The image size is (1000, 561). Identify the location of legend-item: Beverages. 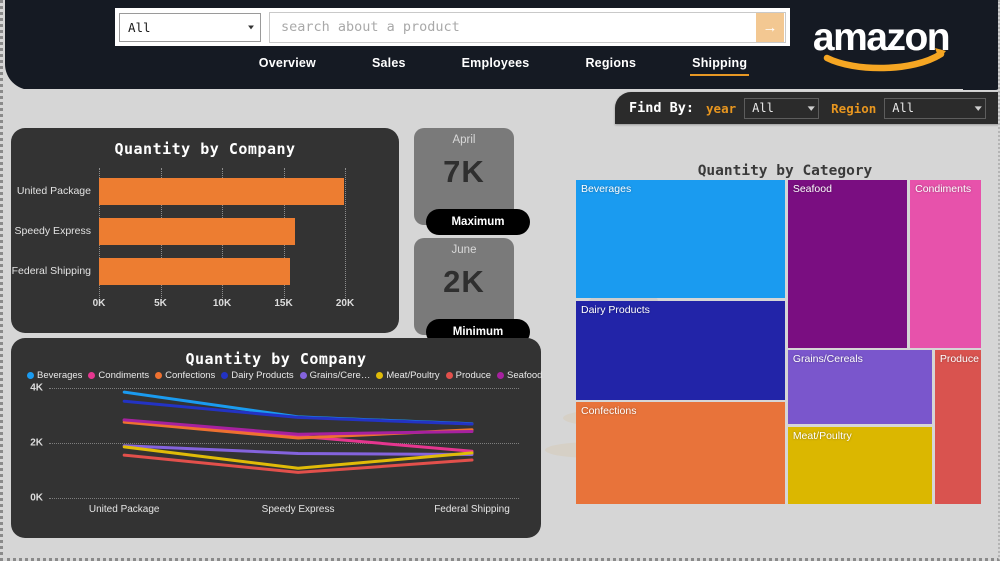
(54, 375).